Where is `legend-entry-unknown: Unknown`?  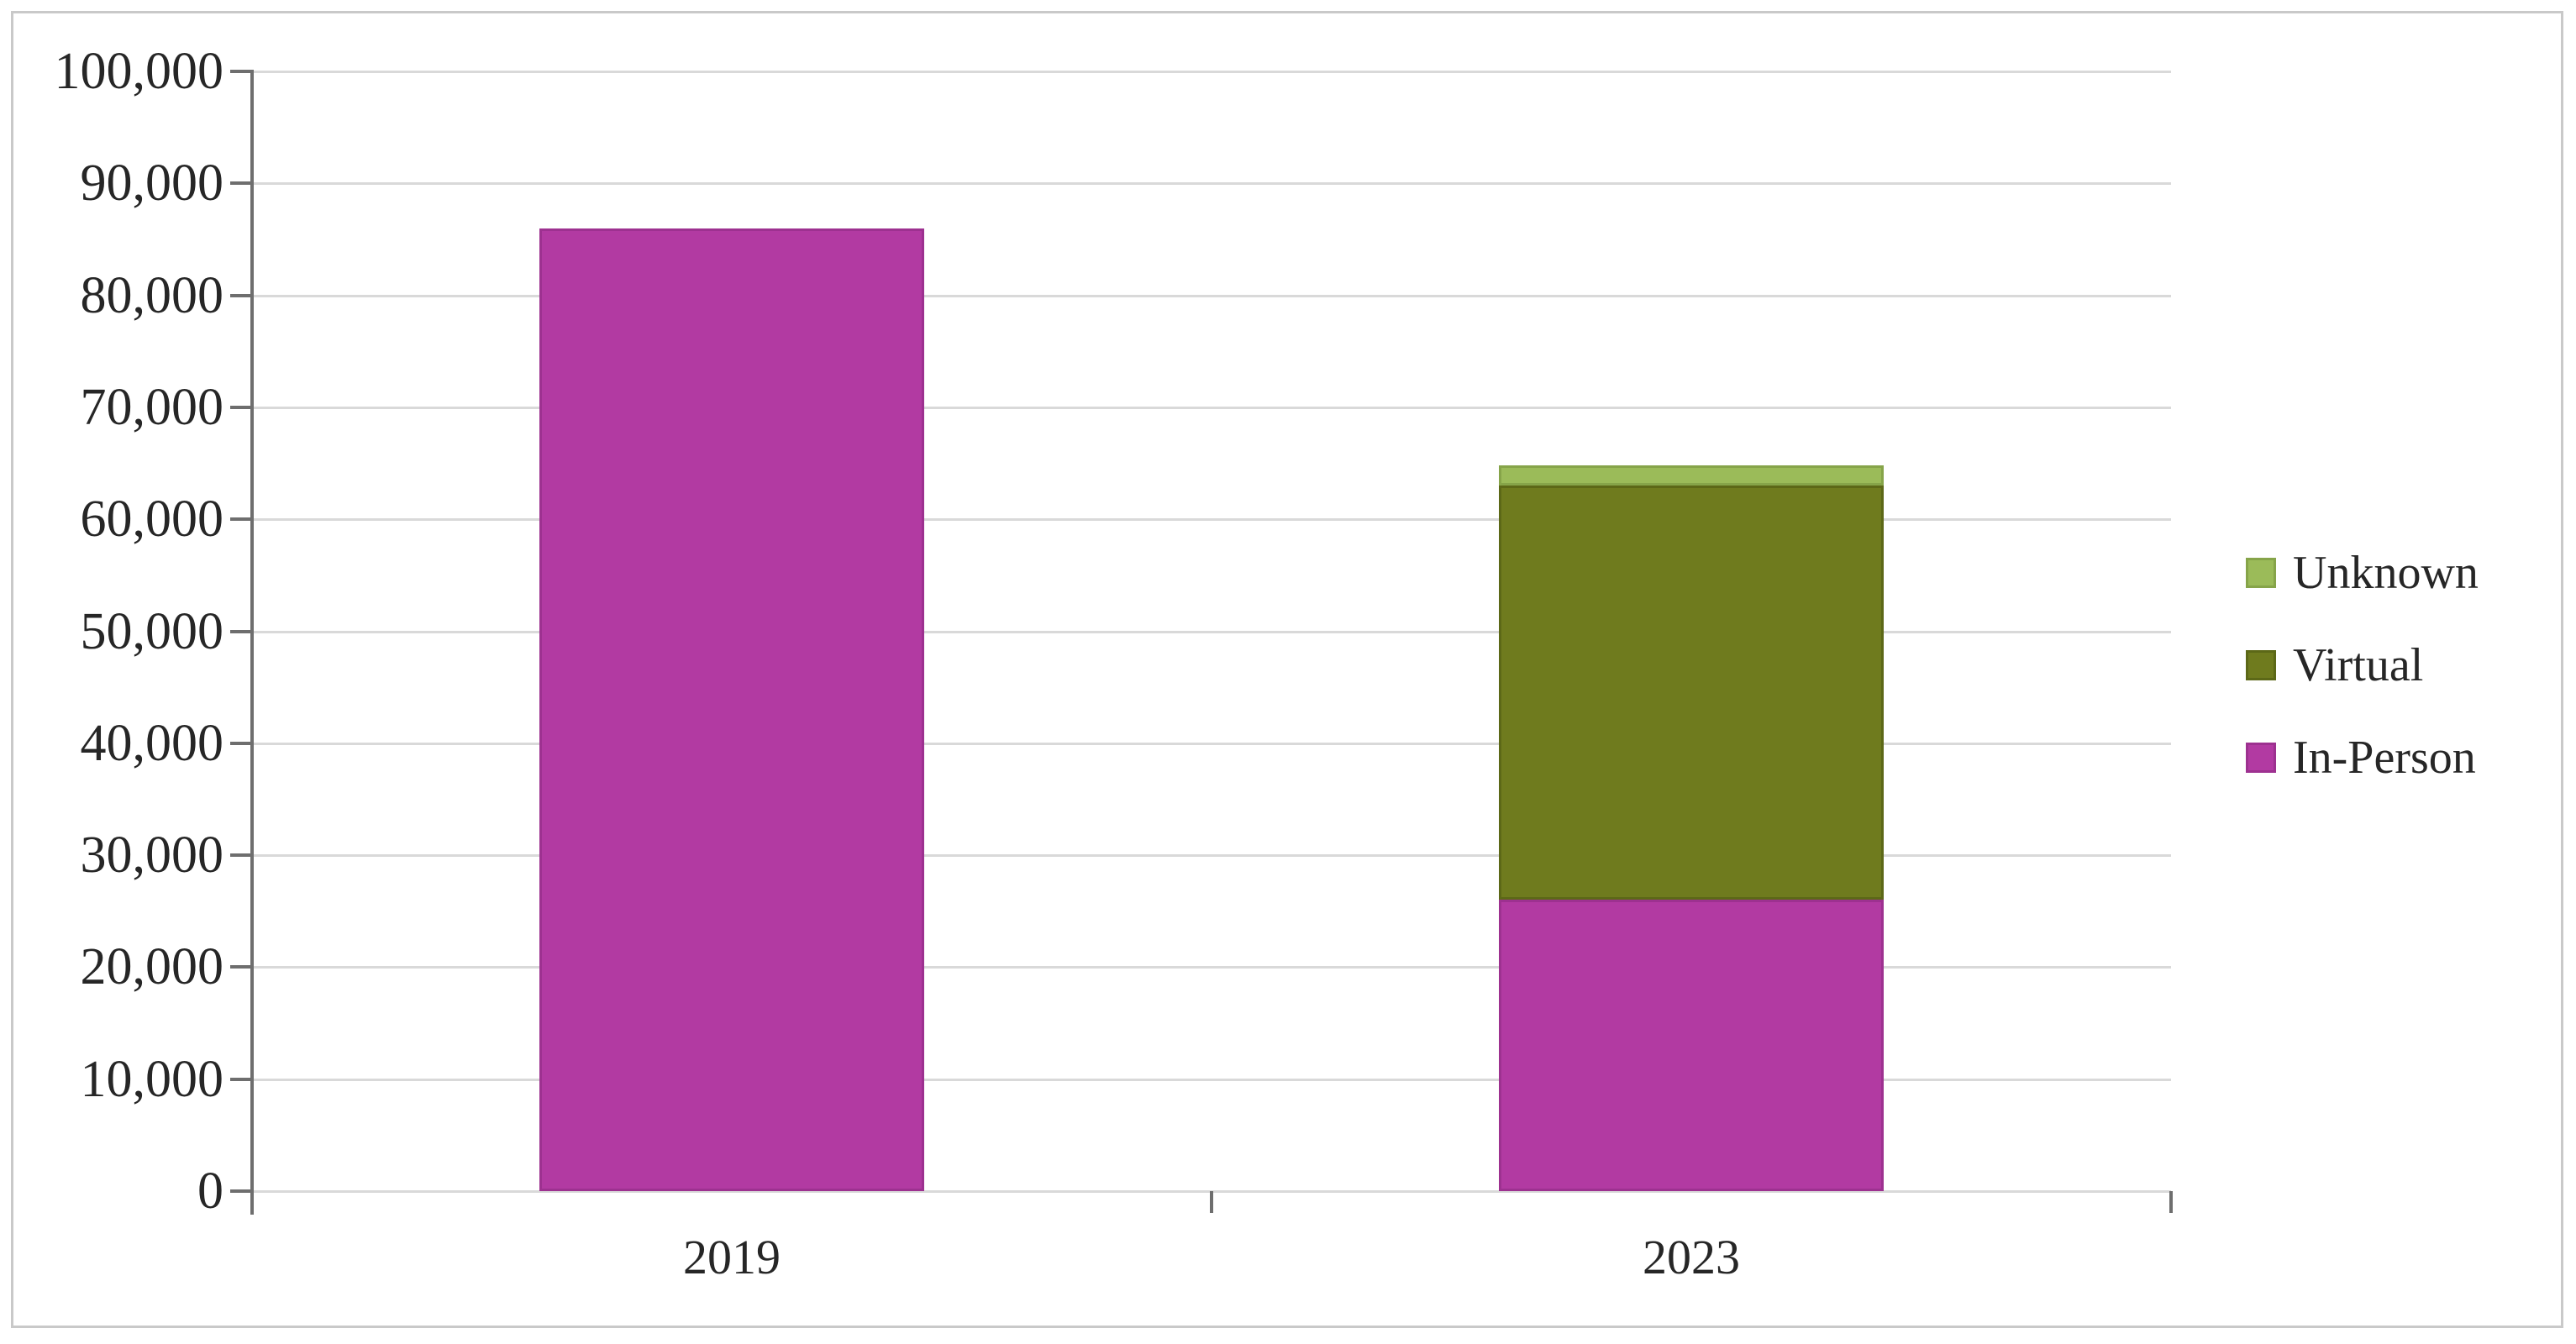 legend-entry-unknown: Unknown is located at coordinates (2362, 572).